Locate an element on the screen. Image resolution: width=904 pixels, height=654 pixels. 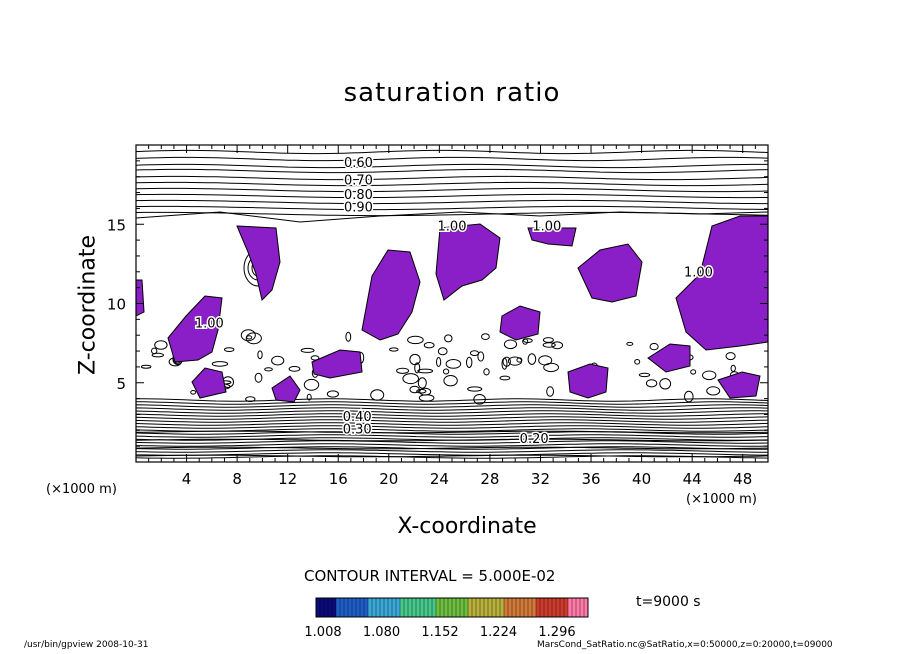
y-tick-label: 15 is located at coordinates (116, 225).